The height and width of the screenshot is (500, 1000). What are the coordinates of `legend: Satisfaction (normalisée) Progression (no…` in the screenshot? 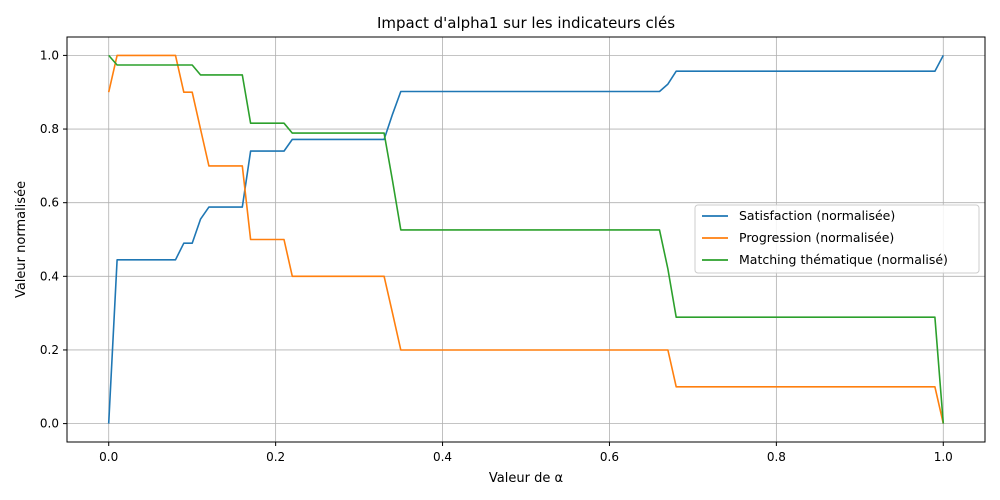 It's located at (837, 239).